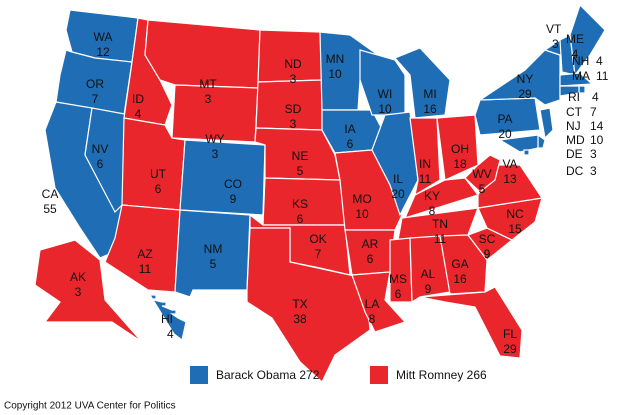 Image resolution: width=619 pixels, height=415 pixels. Describe the element at coordinates (317, 239) in the screenshot. I see `state-abbr: OK` at that location.